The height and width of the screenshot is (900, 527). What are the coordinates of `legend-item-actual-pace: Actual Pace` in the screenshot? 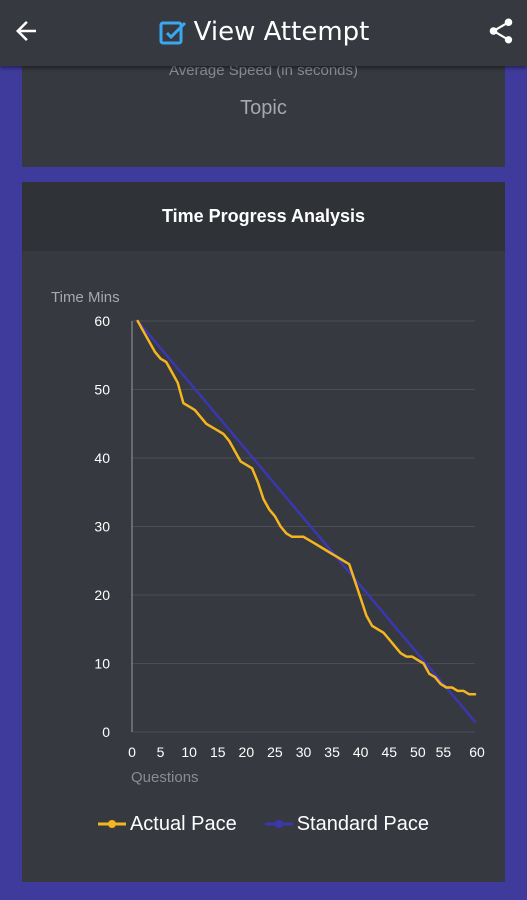 It's located at (167, 824).